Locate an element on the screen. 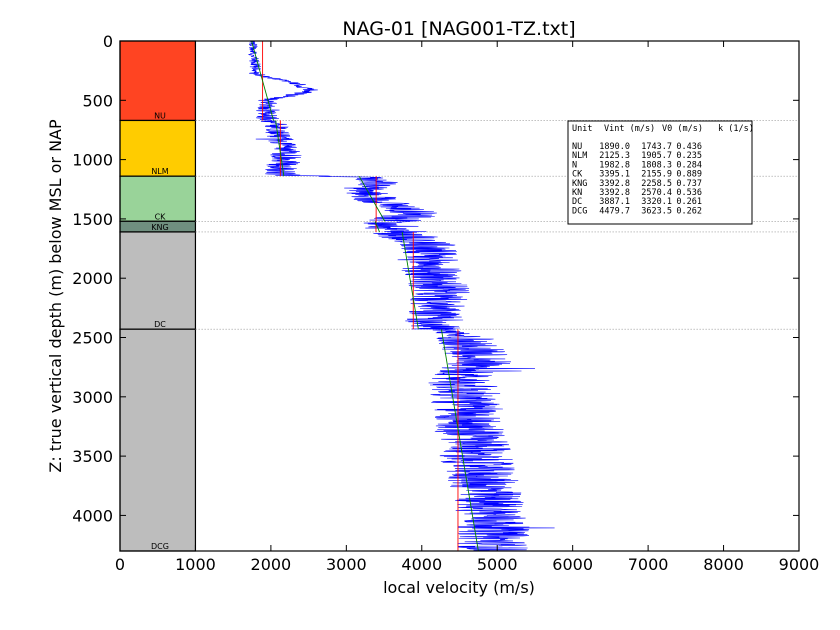 The image size is (840, 630). x-tick-label: 9000 is located at coordinates (799, 564).